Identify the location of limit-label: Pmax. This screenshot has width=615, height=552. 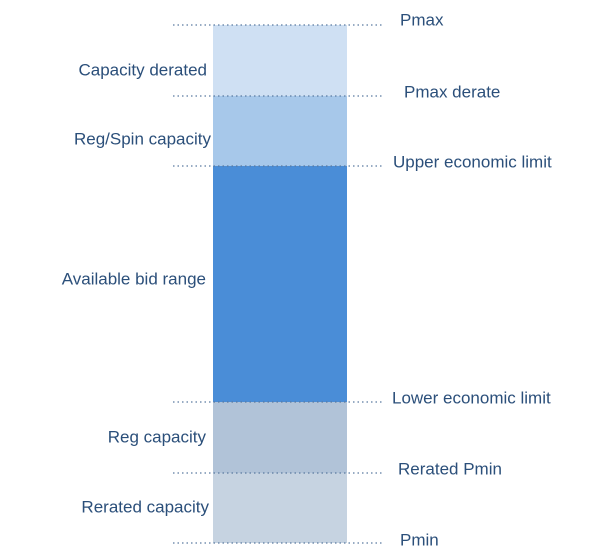
(422, 19).